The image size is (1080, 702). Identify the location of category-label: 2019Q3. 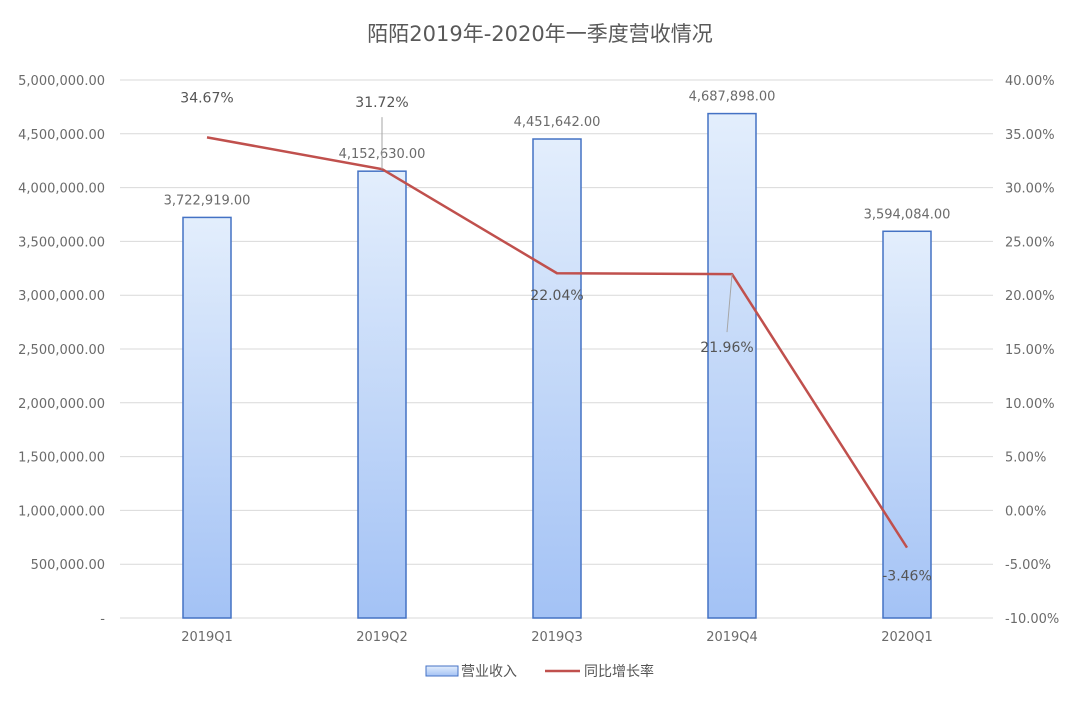
(557, 637).